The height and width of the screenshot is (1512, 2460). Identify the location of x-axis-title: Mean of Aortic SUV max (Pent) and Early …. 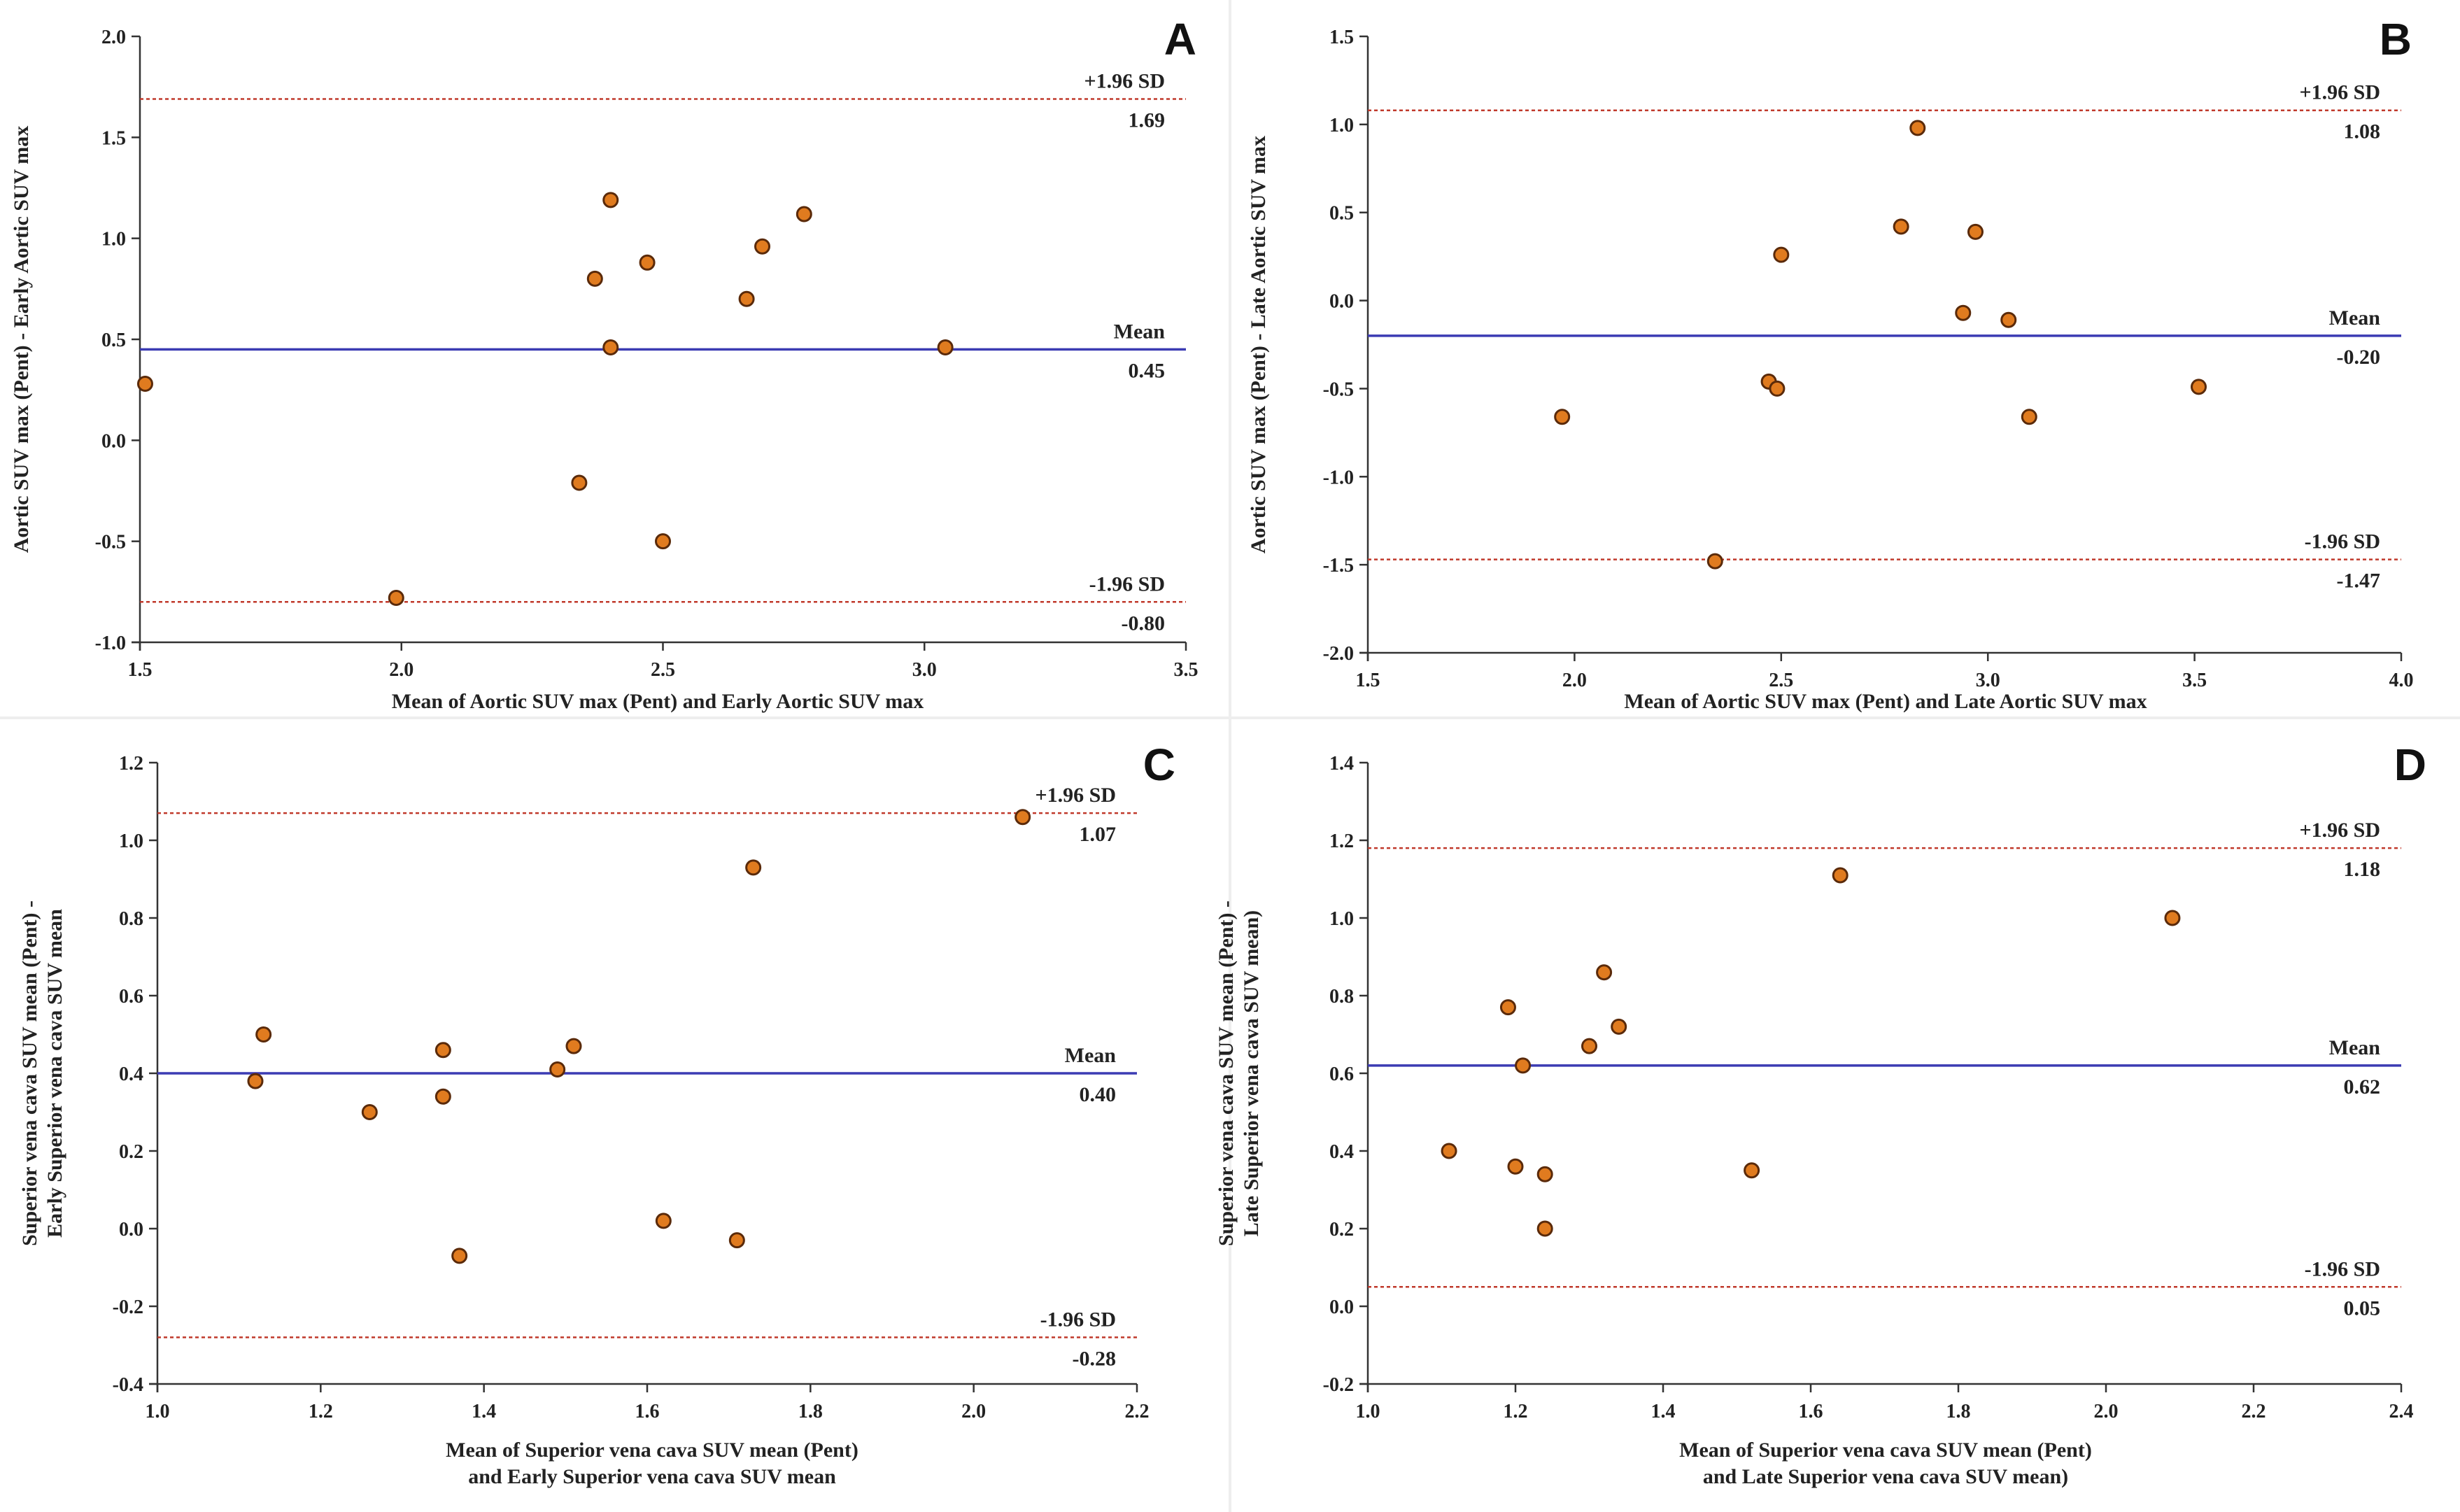
(658, 701).